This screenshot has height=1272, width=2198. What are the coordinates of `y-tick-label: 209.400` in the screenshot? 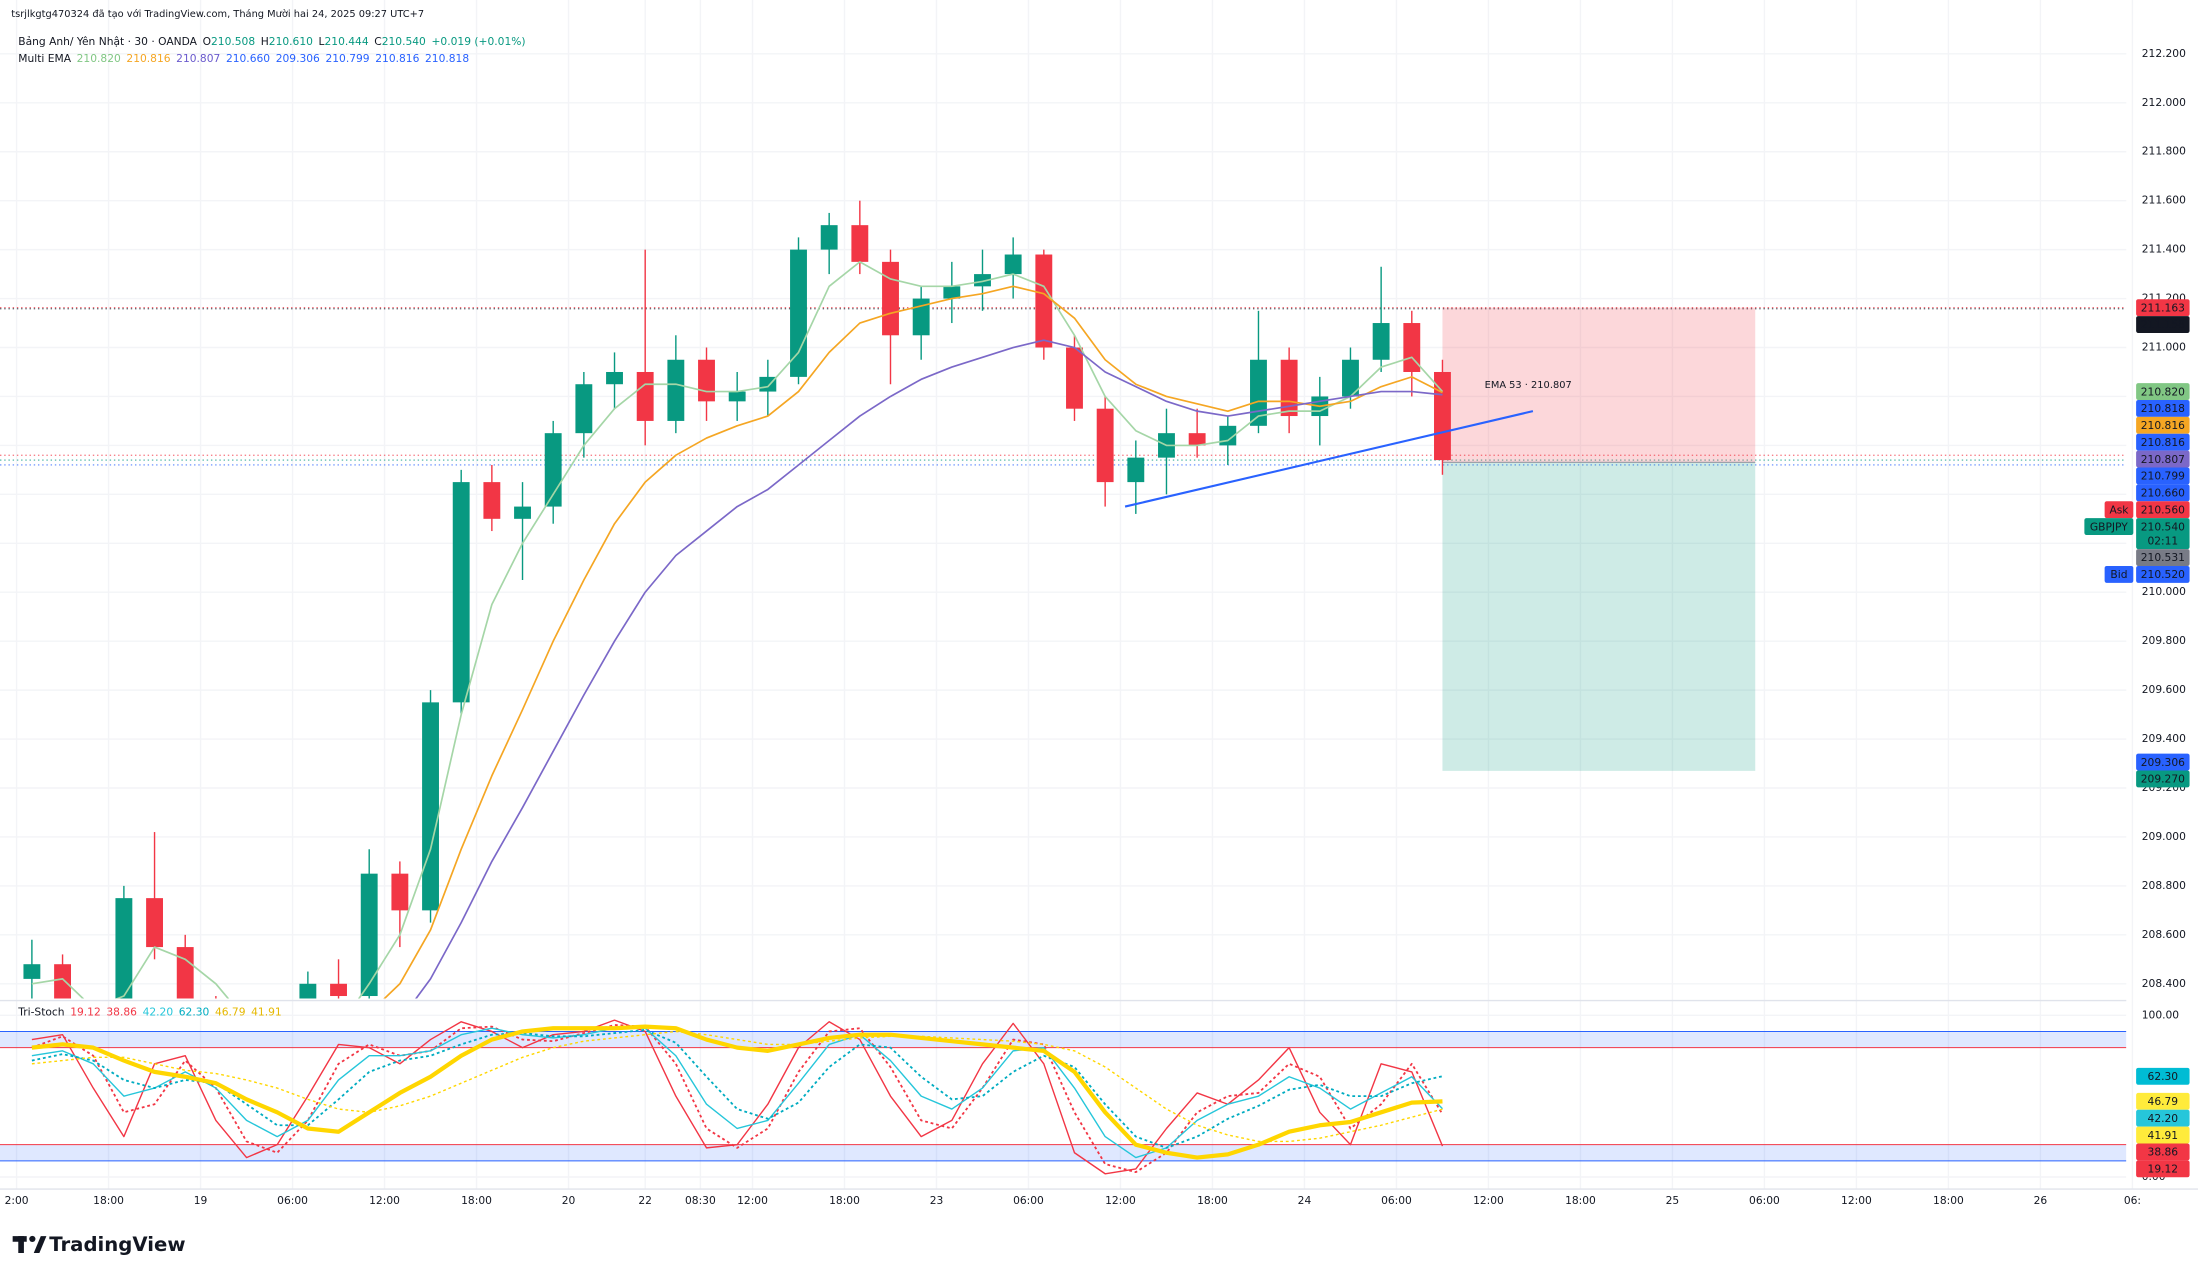 It's located at (2164, 738).